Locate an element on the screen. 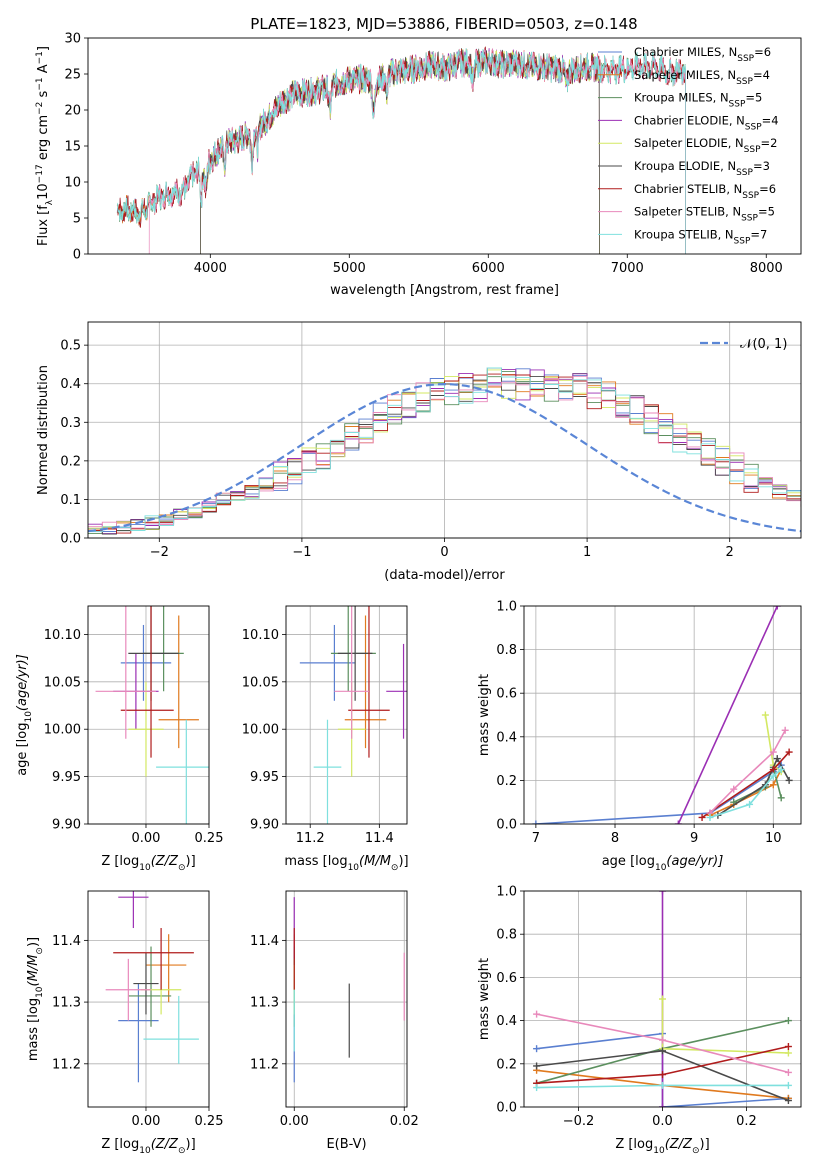 The height and width of the screenshot is (1170, 819). weight-age-xtick-label: 10 is located at coordinates (773, 838).